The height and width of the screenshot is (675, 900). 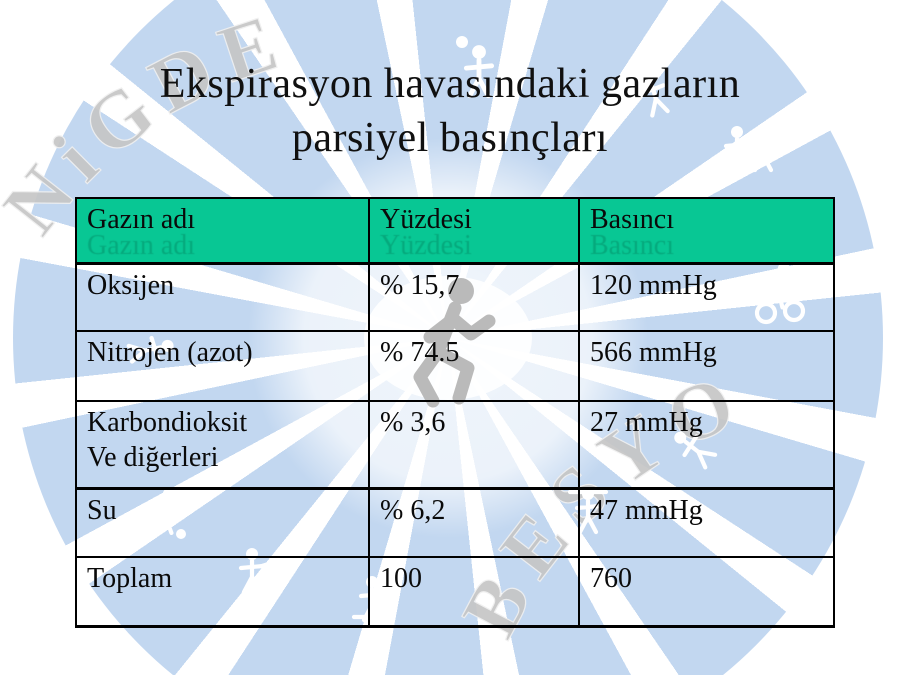 What do you see at coordinates (474, 445) in the screenshot?
I see `cell-percent: % 3,6` at bounding box center [474, 445].